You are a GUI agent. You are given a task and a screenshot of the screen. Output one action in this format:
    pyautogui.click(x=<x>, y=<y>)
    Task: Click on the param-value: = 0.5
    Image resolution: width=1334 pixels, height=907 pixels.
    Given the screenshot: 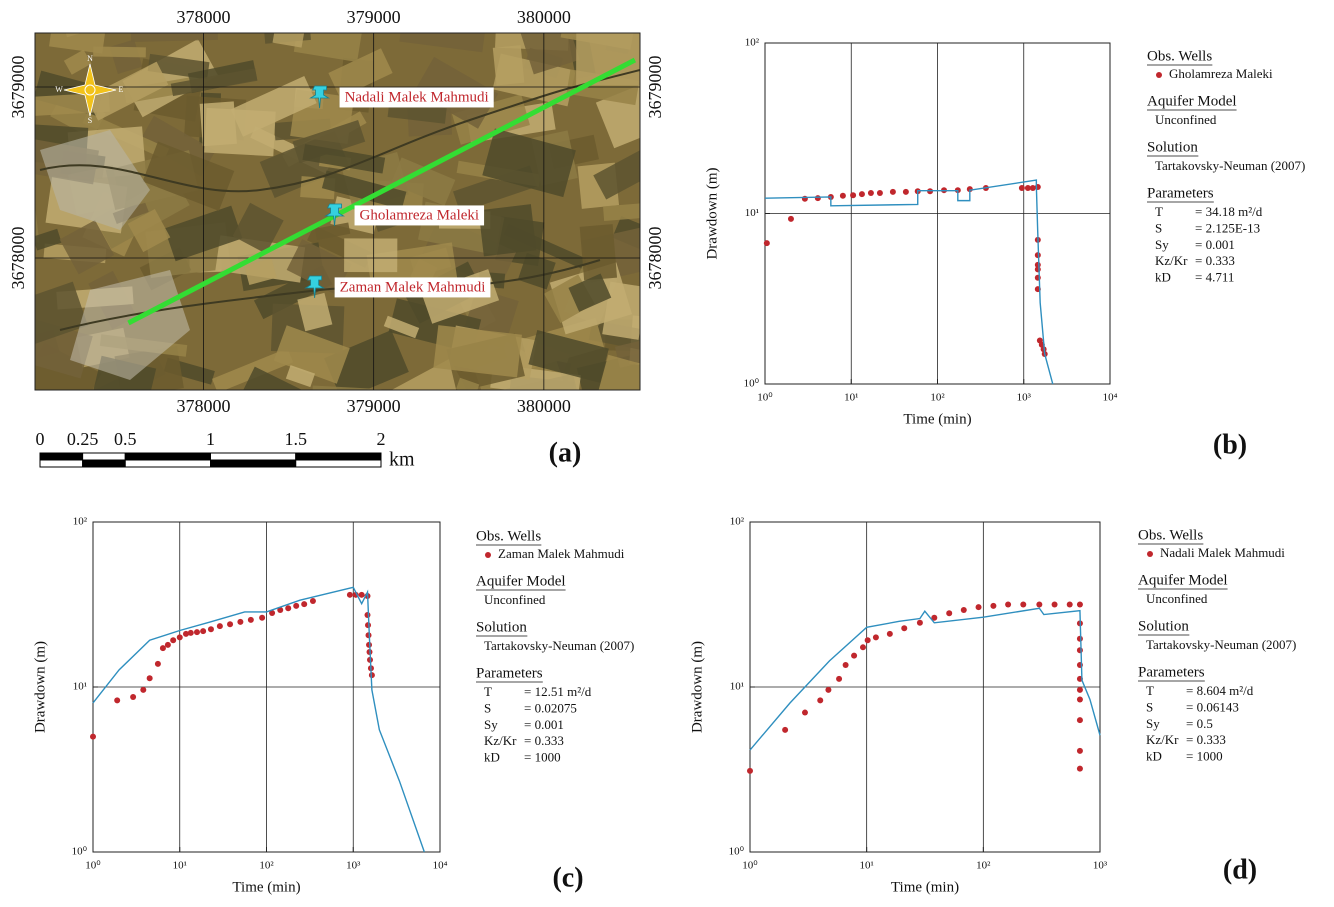 What is the action you would take?
    pyautogui.click(x=1199, y=723)
    